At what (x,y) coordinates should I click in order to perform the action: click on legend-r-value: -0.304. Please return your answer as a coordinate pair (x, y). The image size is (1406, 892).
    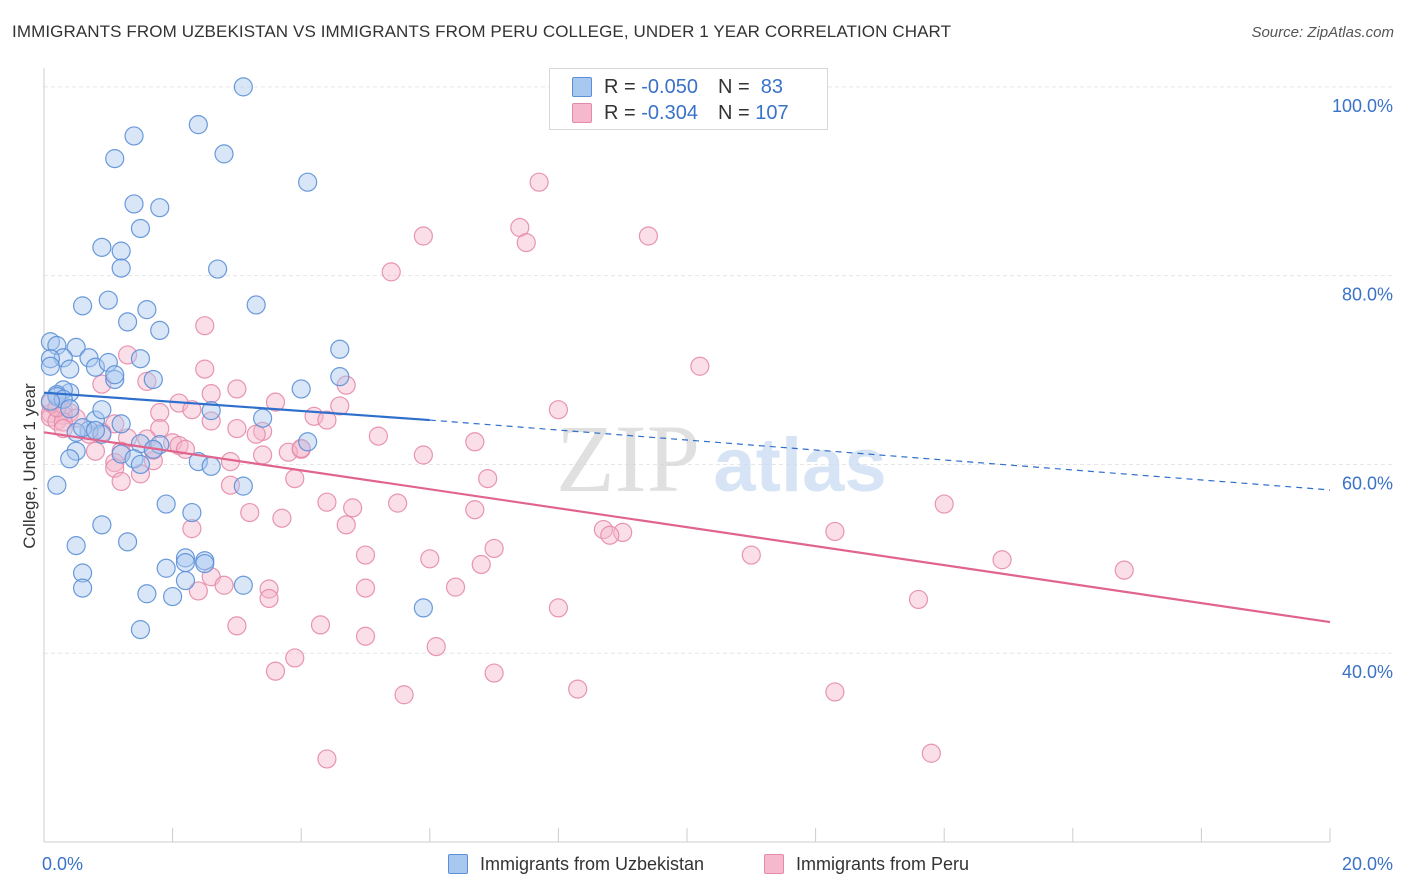
    Looking at the image, I should click on (669, 112).